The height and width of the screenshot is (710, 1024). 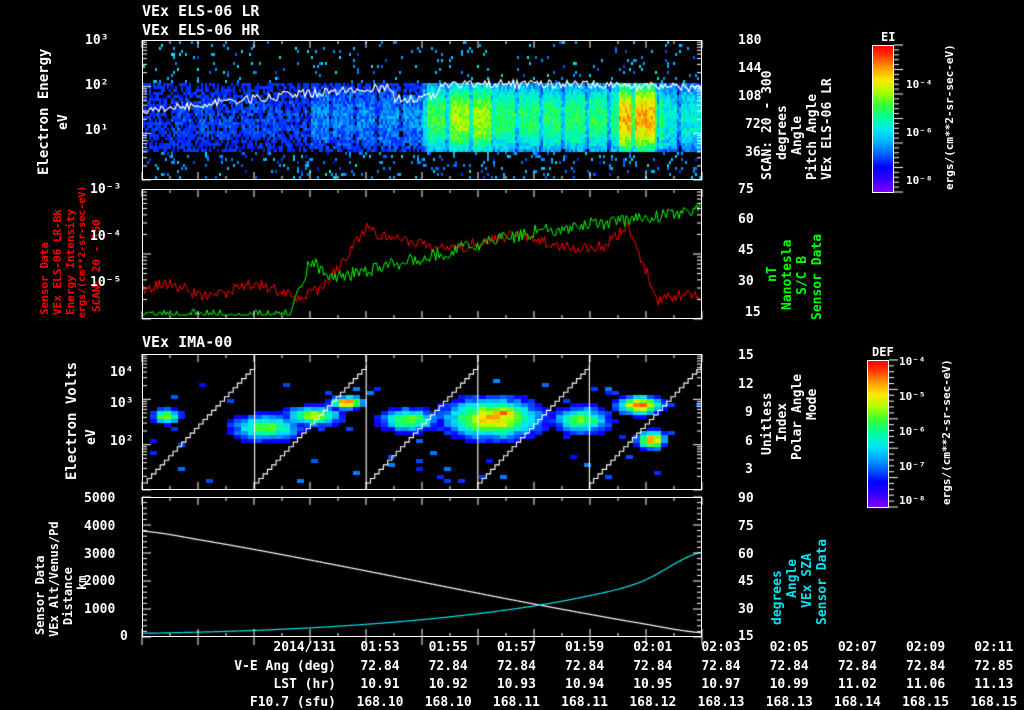 I want to click on panel4-y2label-line2: VEx SZA, so click(x=807, y=580).